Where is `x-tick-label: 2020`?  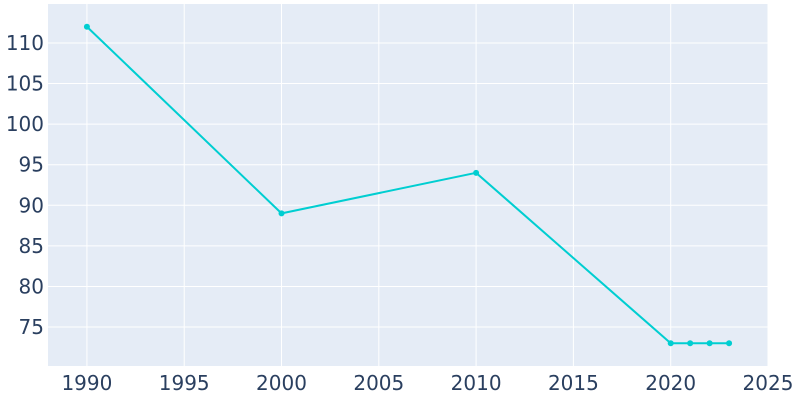 x-tick-label: 2020 is located at coordinates (670, 383).